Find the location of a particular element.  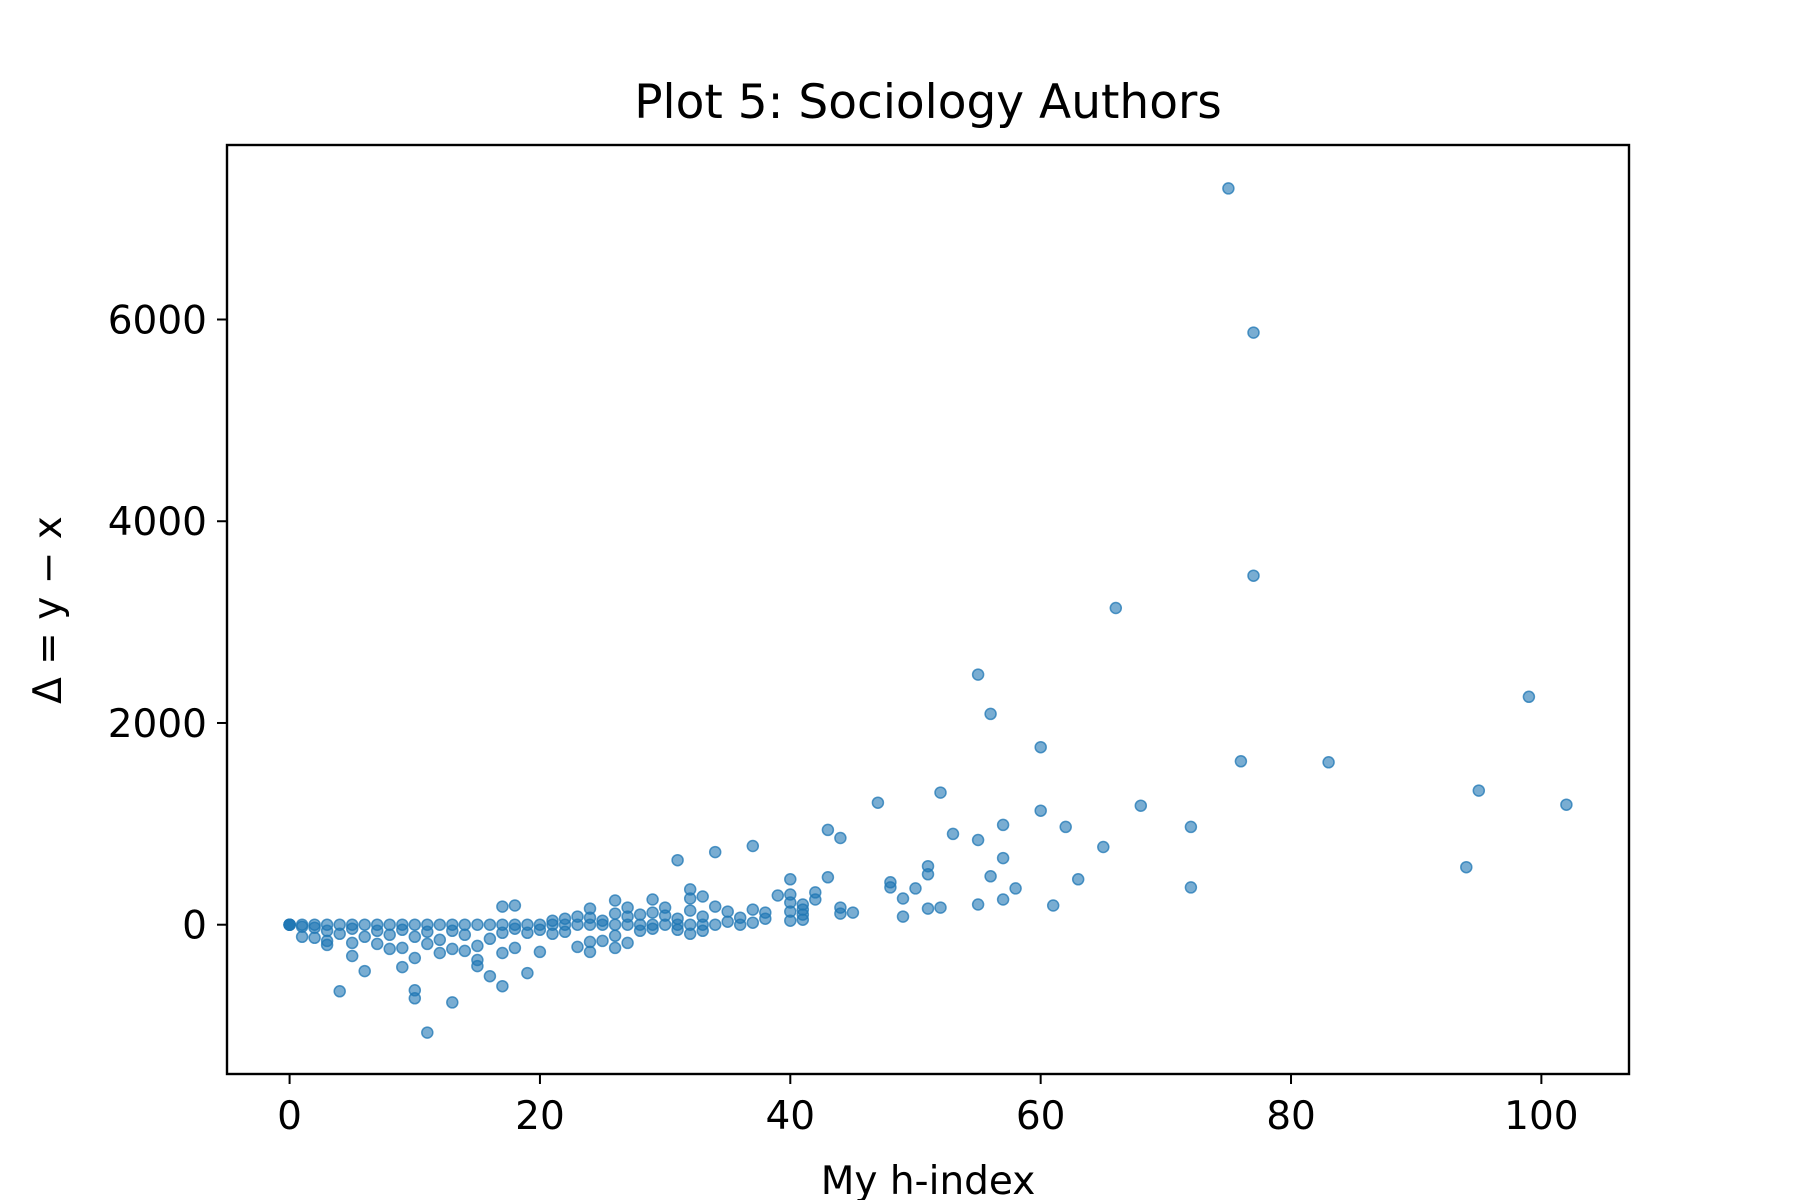

x-axis-label: My h-index is located at coordinates (928, 1179).